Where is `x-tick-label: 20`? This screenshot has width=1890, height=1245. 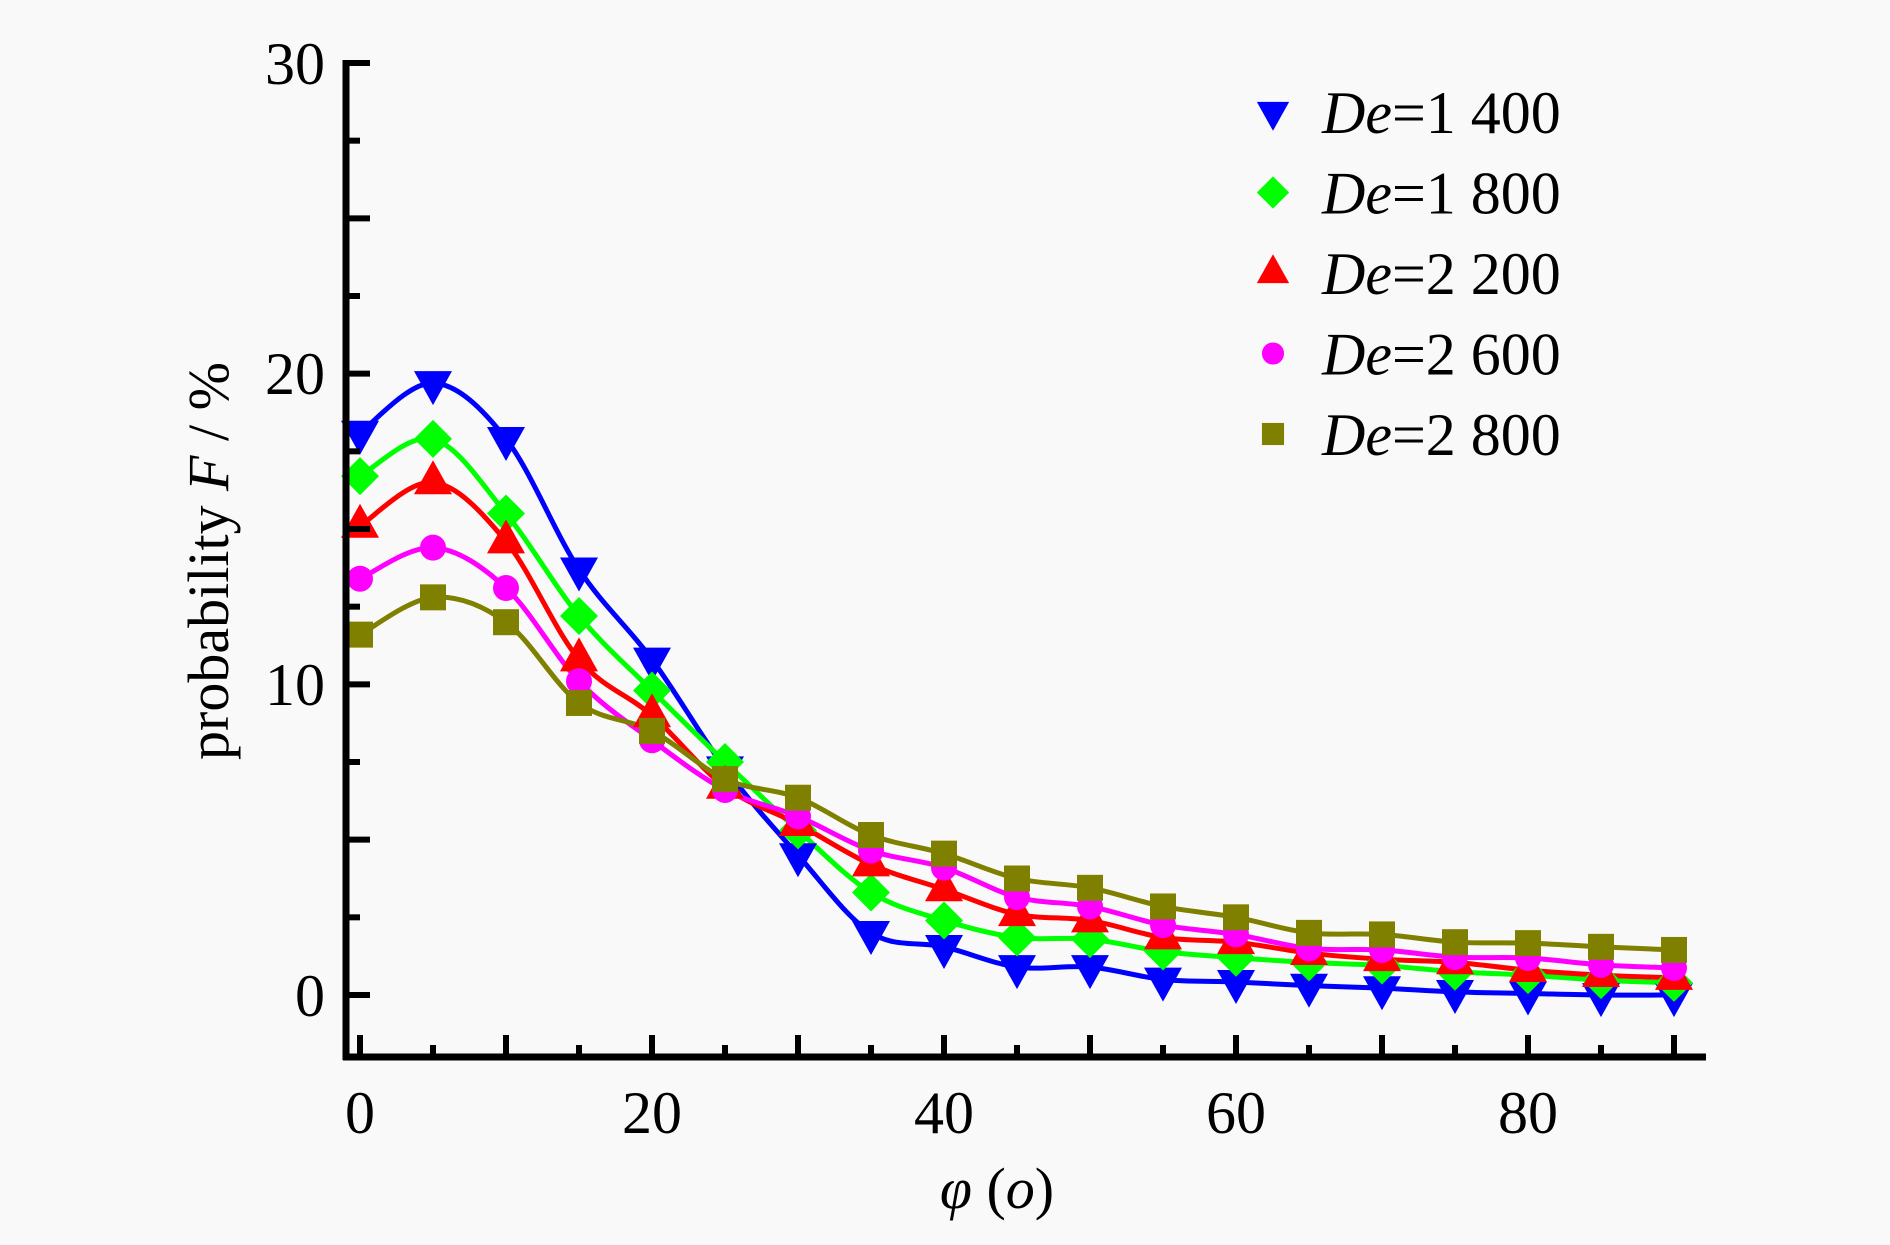 x-tick-label: 20 is located at coordinates (652, 1113).